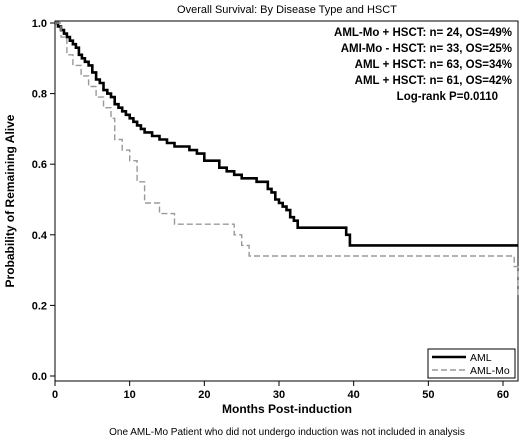 Image resolution: width=520 pixels, height=443 pixels. I want to click on stat-aml-mo-hsct: AML-Mo + HSCT: n= 24, OS=49%, so click(423, 33).